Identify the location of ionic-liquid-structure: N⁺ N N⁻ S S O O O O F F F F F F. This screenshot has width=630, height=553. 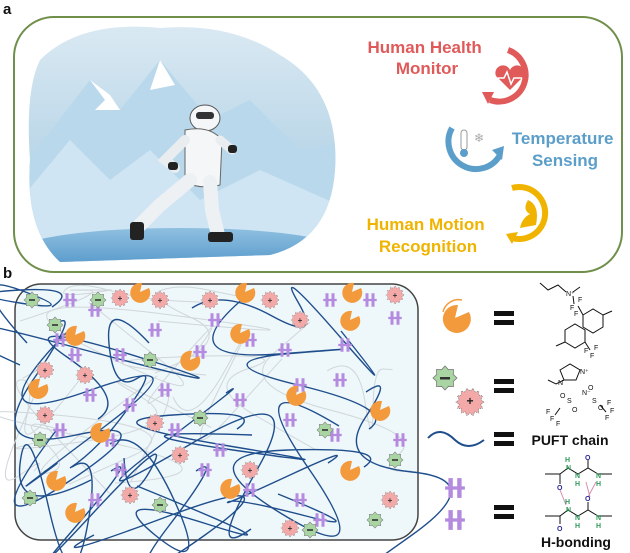
(580, 395).